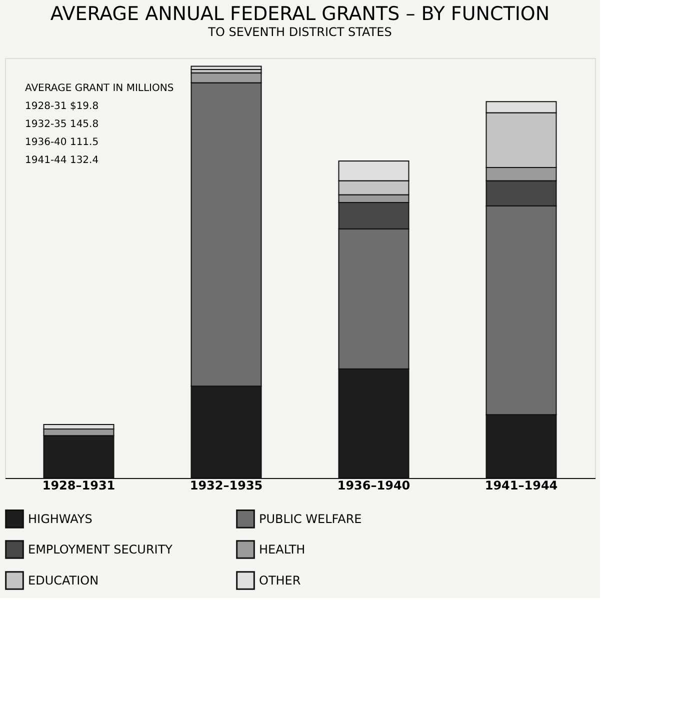  Describe the element at coordinates (99, 88) in the screenshot. I see `annotation: AVERAGE GRANT IN MILLIONS` at that location.